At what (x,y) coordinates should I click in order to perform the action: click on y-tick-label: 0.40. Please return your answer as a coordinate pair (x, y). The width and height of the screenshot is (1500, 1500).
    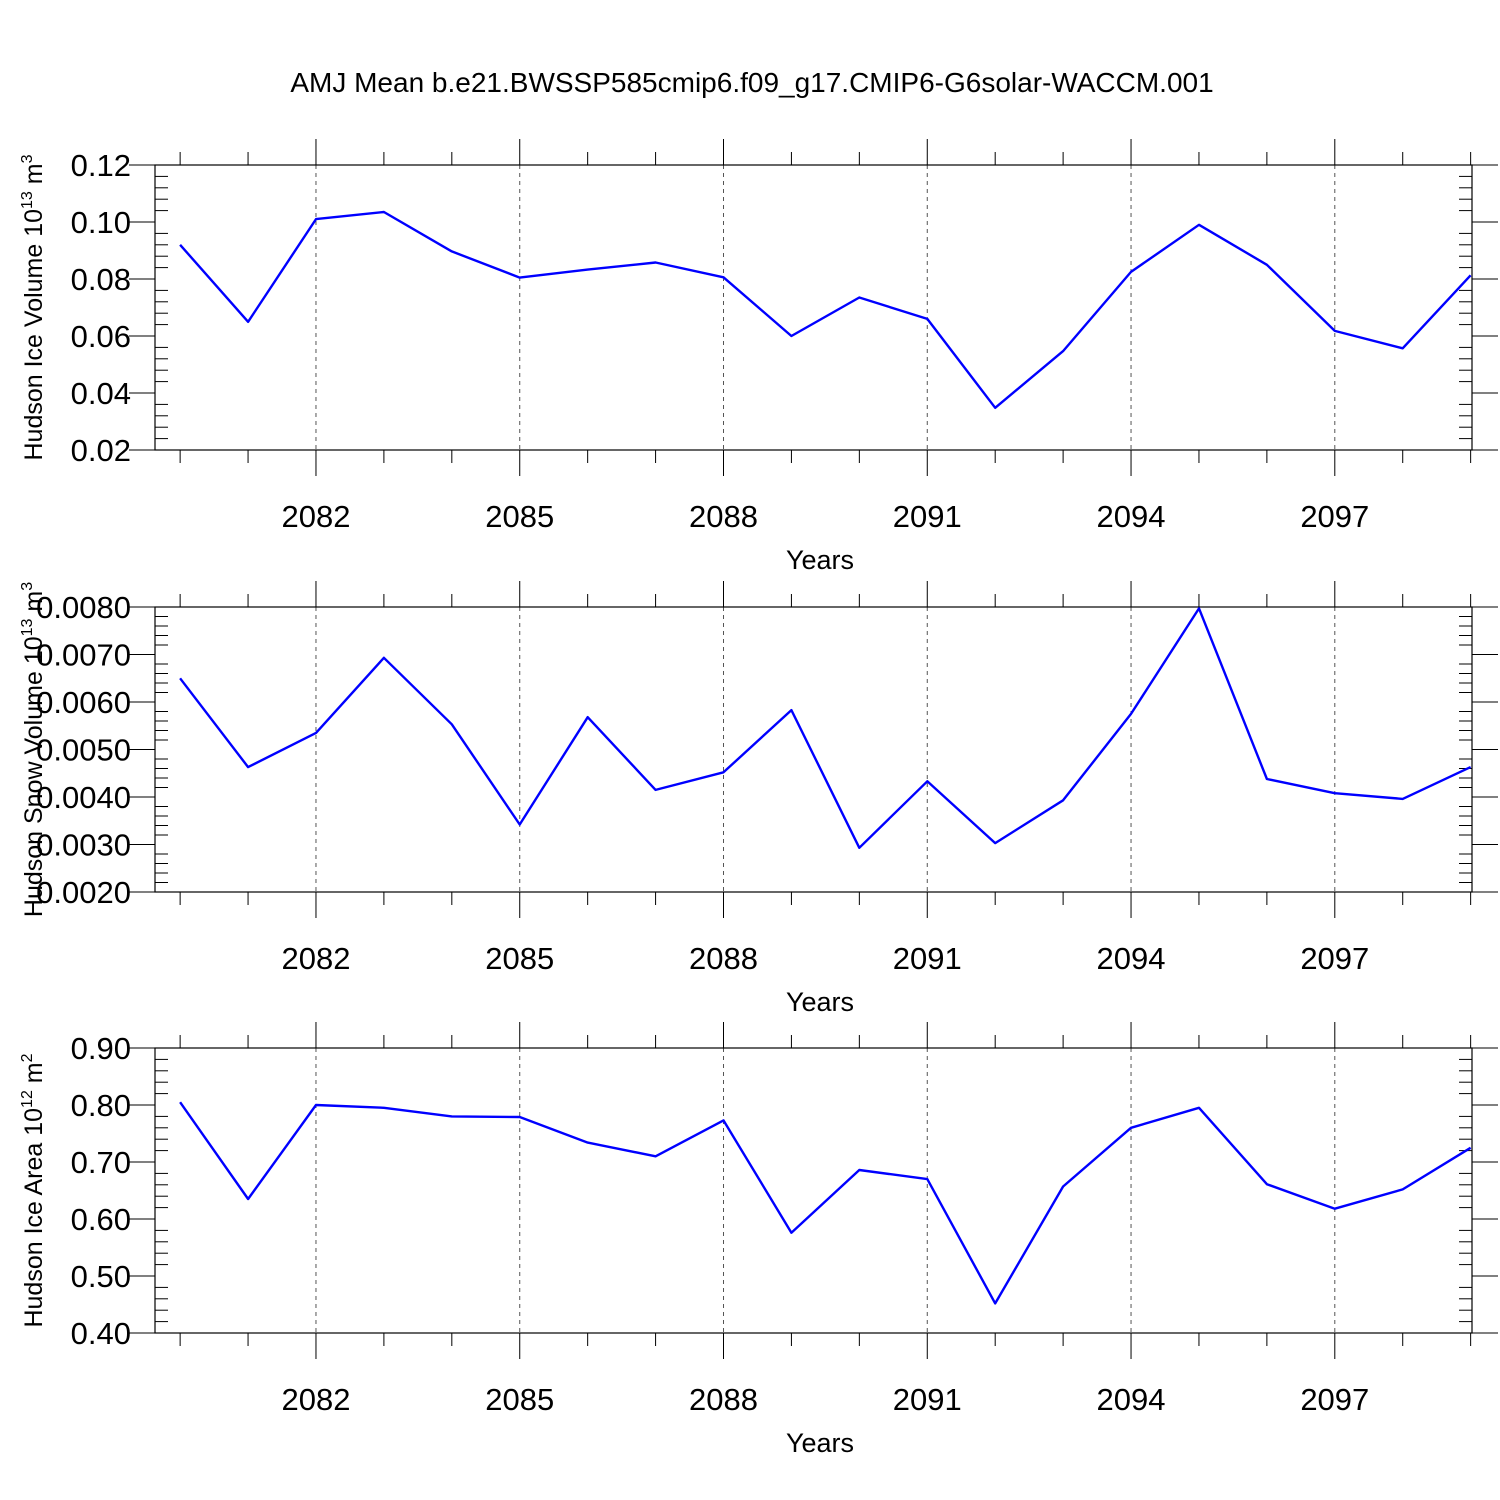
    Looking at the image, I should click on (101, 1333).